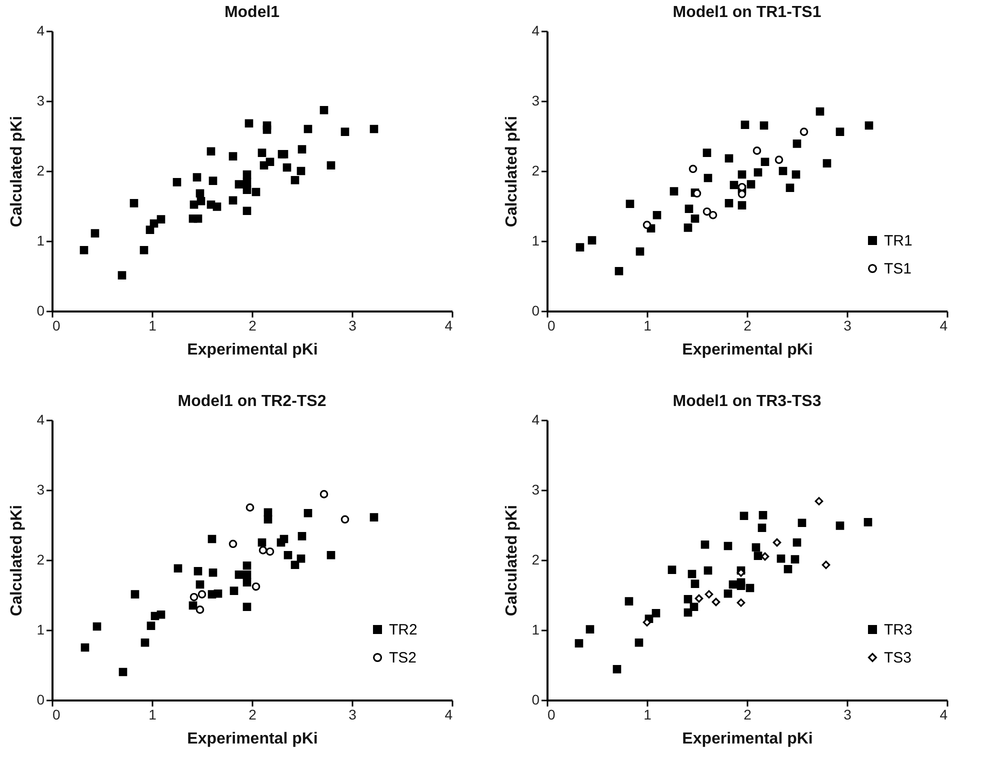 The width and height of the screenshot is (995, 767). What do you see at coordinates (747, 12) in the screenshot?
I see `chart-title: Model1 on TR1-TS1` at bounding box center [747, 12].